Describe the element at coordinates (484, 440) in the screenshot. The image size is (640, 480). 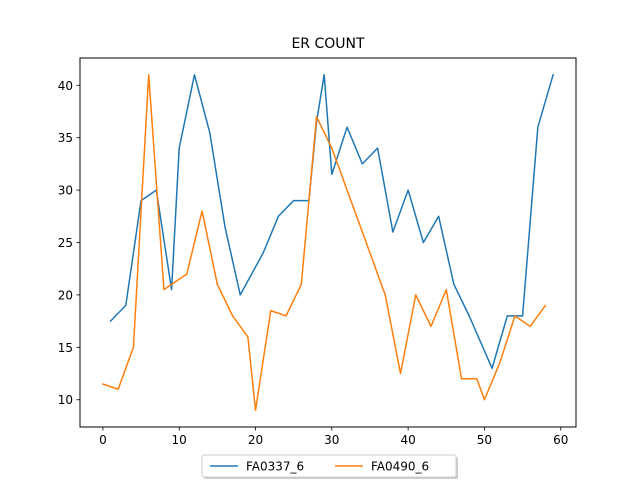
I see `x-tick-label: 50` at that location.